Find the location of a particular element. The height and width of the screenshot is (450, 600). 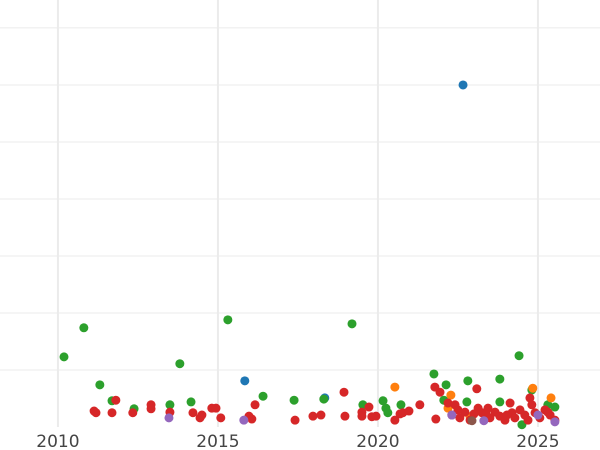

x-tick-label: 2010 is located at coordinates (57, 441).